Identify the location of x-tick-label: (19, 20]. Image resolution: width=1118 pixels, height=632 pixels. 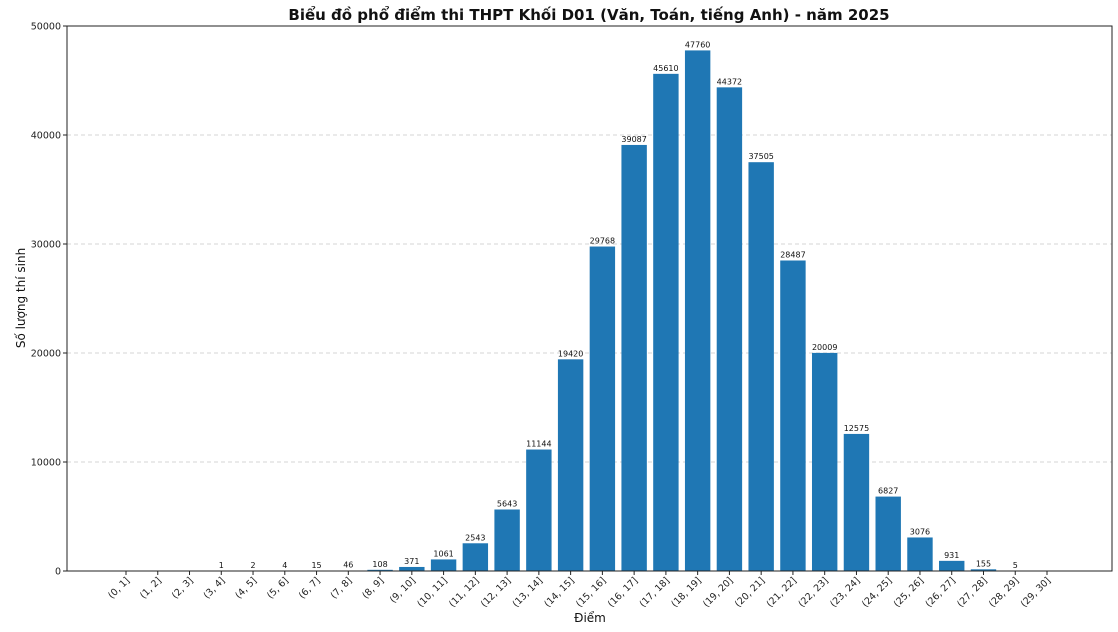
(718, 592).